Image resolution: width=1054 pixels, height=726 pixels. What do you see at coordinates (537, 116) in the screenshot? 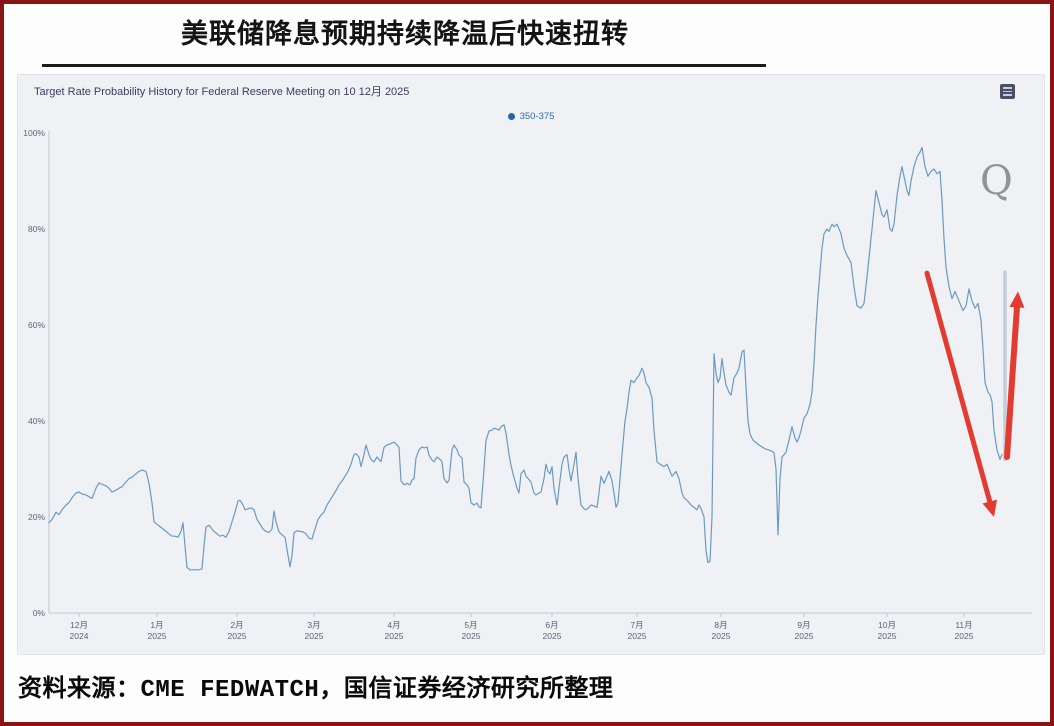
I see `legend-label: 350-375` at bounding box center [537, 116].